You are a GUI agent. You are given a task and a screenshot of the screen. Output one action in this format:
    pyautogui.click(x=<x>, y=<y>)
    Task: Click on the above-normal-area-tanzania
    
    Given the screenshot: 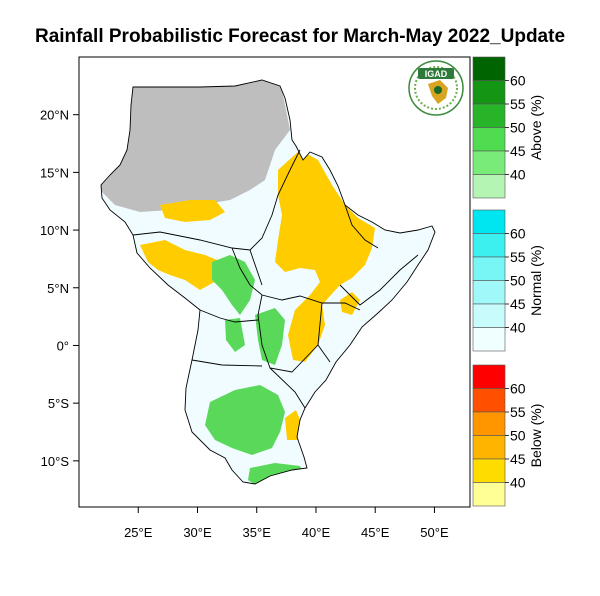 What is the action you would take?
    pyautogui.click(x=245, y=420)
    